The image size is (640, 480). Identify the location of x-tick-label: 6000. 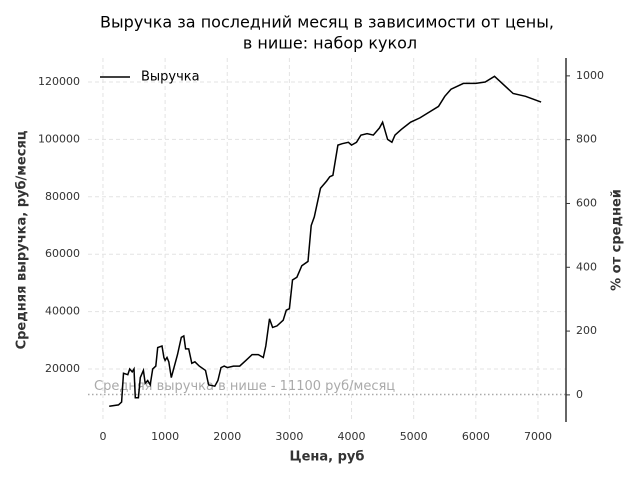
(476, 436).